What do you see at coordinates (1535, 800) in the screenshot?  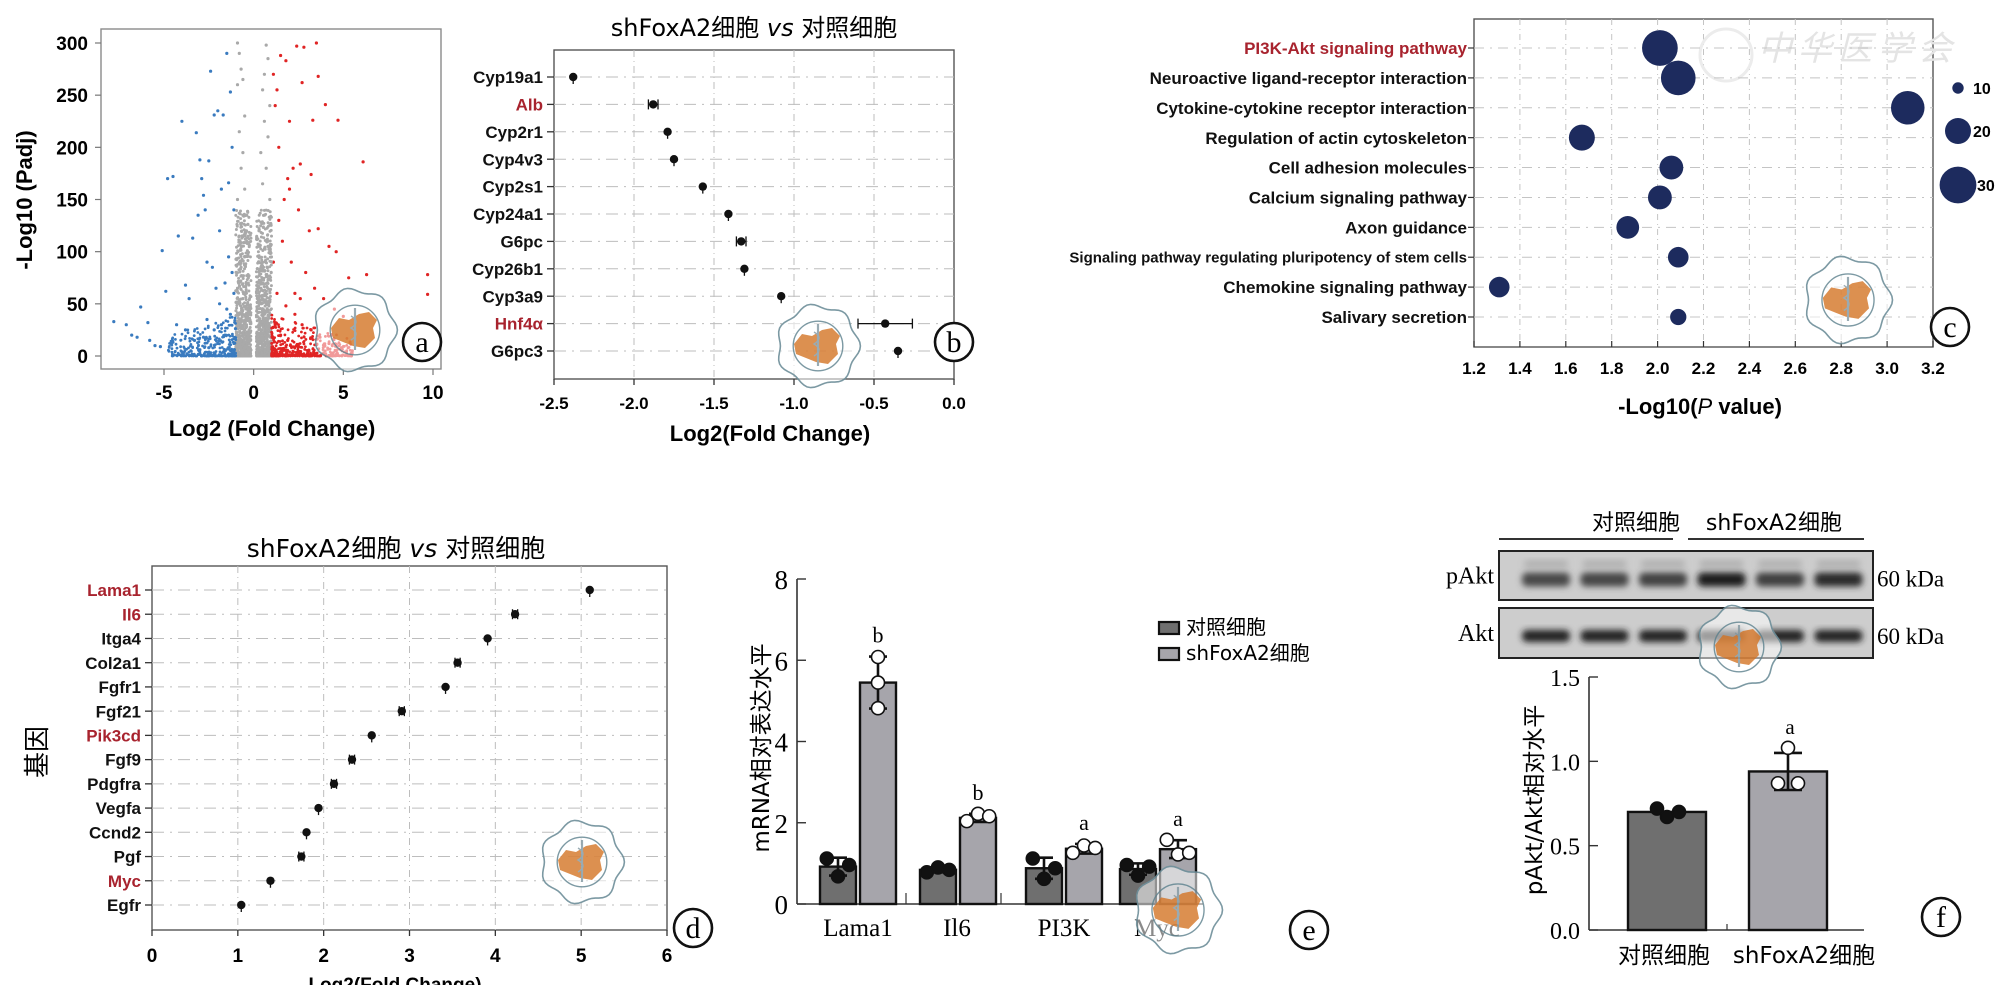 I see `y-axis-label: pAkt/Akt相对水平` at bounding box center [1535, 800].